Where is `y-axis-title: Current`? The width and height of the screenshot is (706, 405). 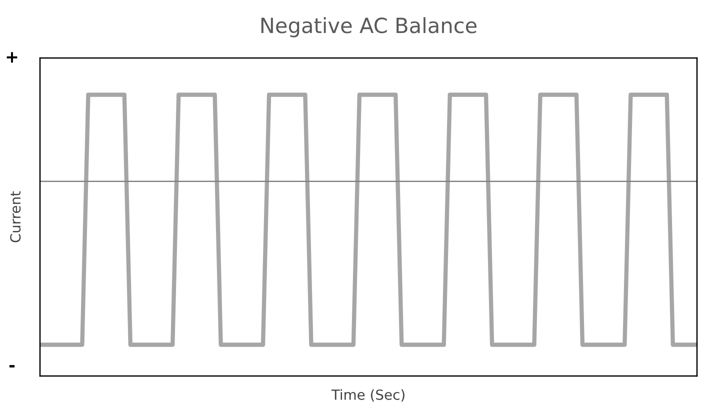
y-axis-title: Current is located at coordinates (15, 216).